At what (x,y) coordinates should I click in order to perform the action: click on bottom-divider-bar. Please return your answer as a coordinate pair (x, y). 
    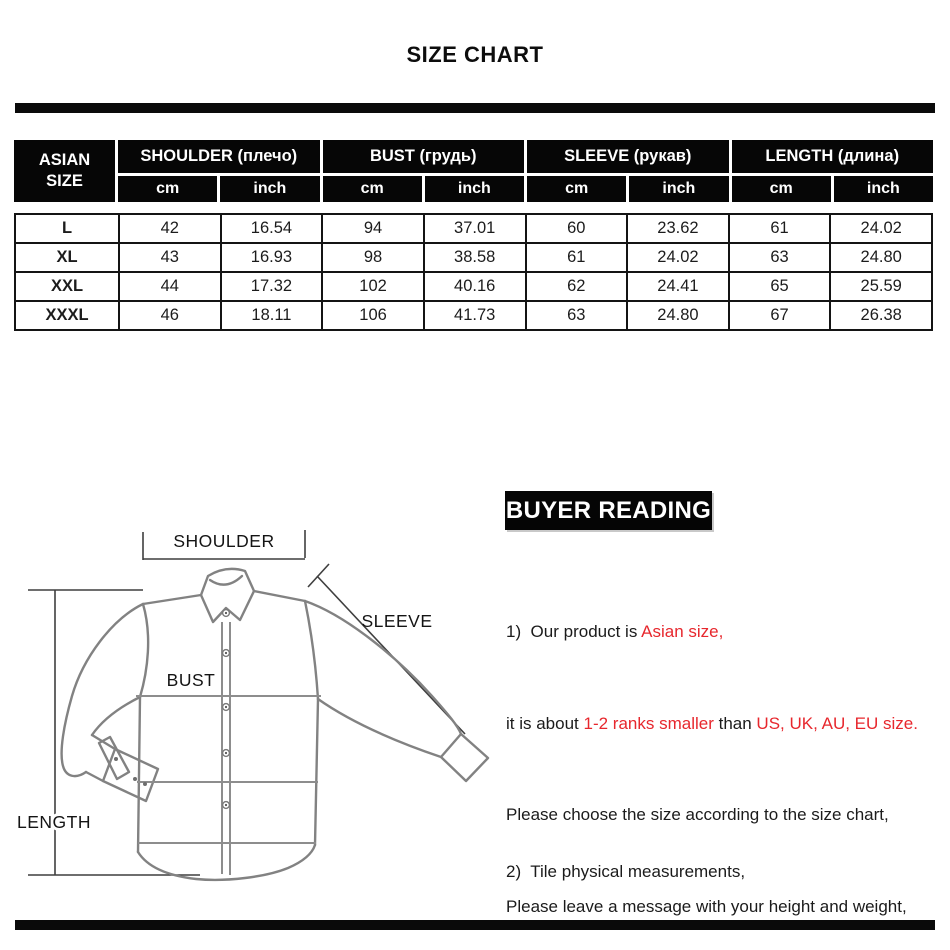
    Looking at the image, I should click on (475, 925).